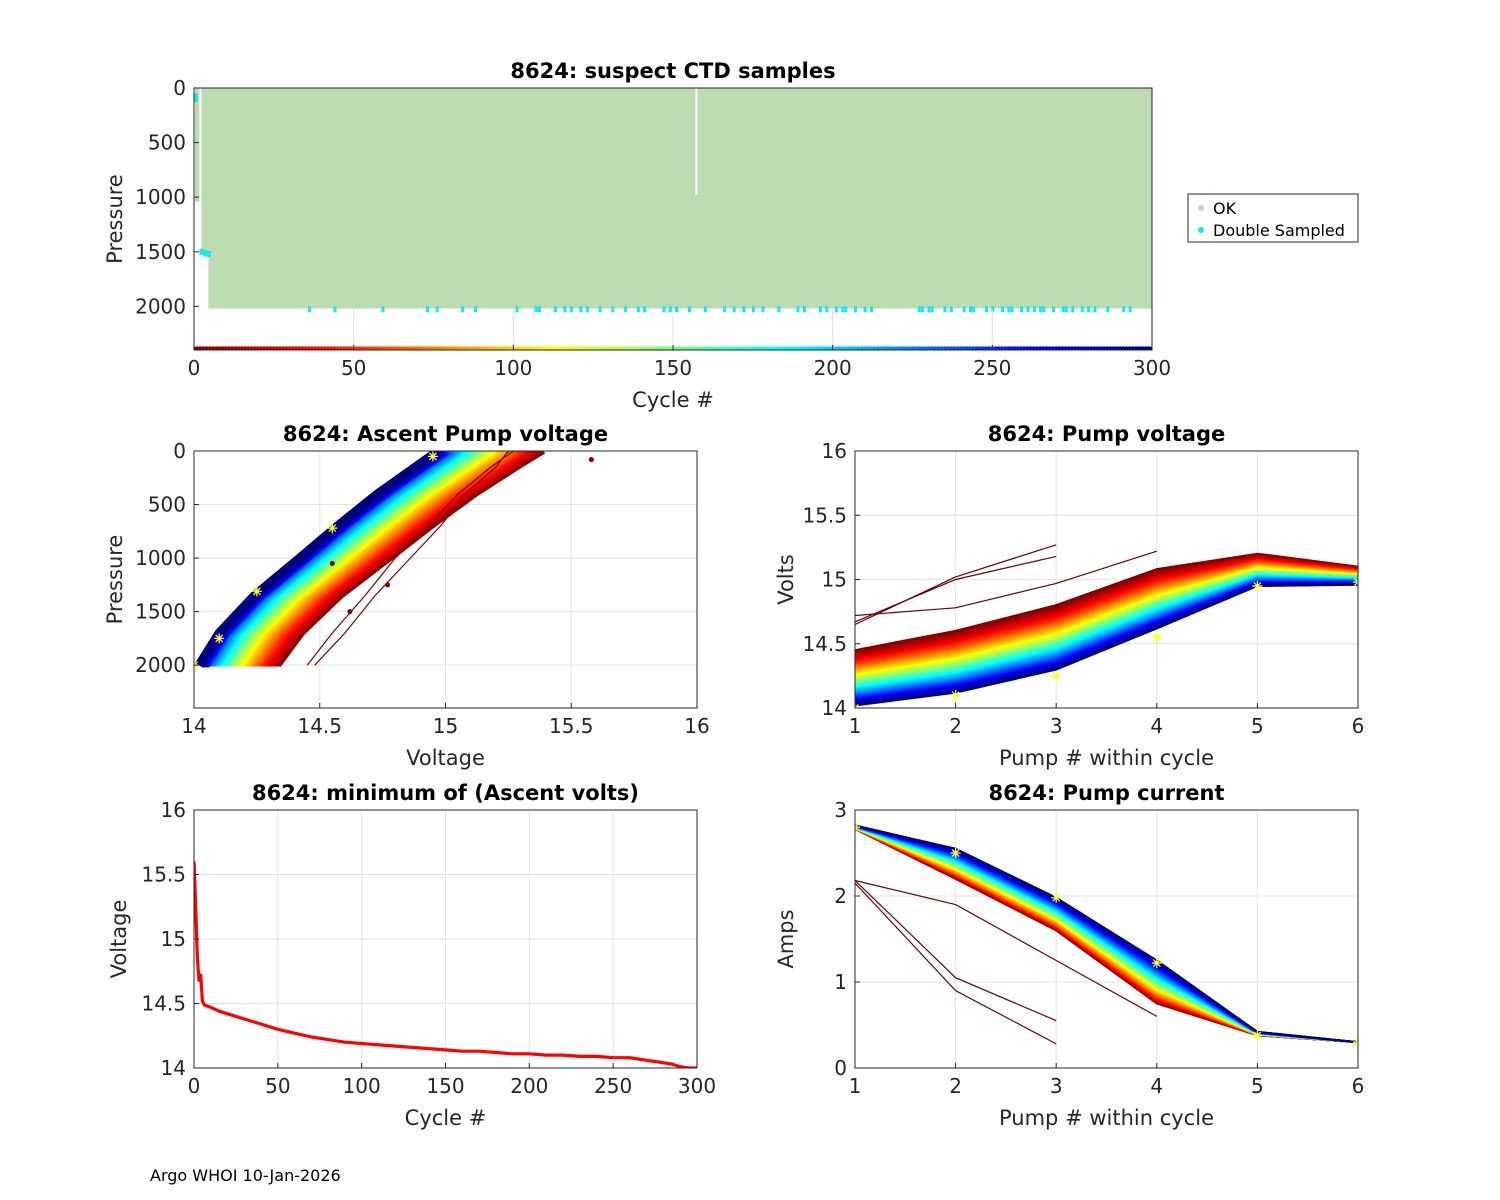 This screenshot has height=1200, width=1500. What do you see at coordinates (1156, 1086) in the screenshot?
I see `pumpc-xtick-label: 4` at bounding box center [1156, 1086].